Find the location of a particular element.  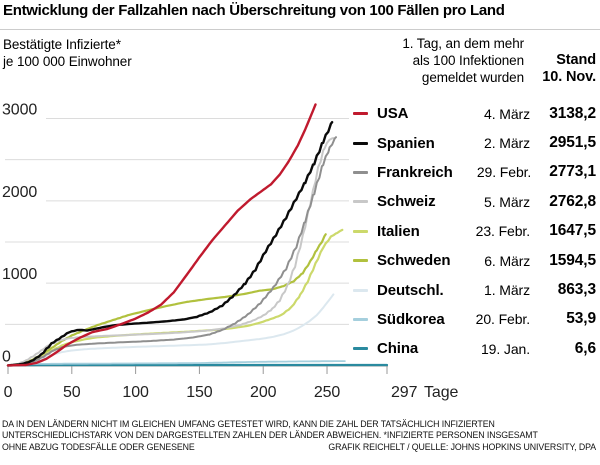

legend-start-date: 23. Febr. is located at coordinates (502, 231).